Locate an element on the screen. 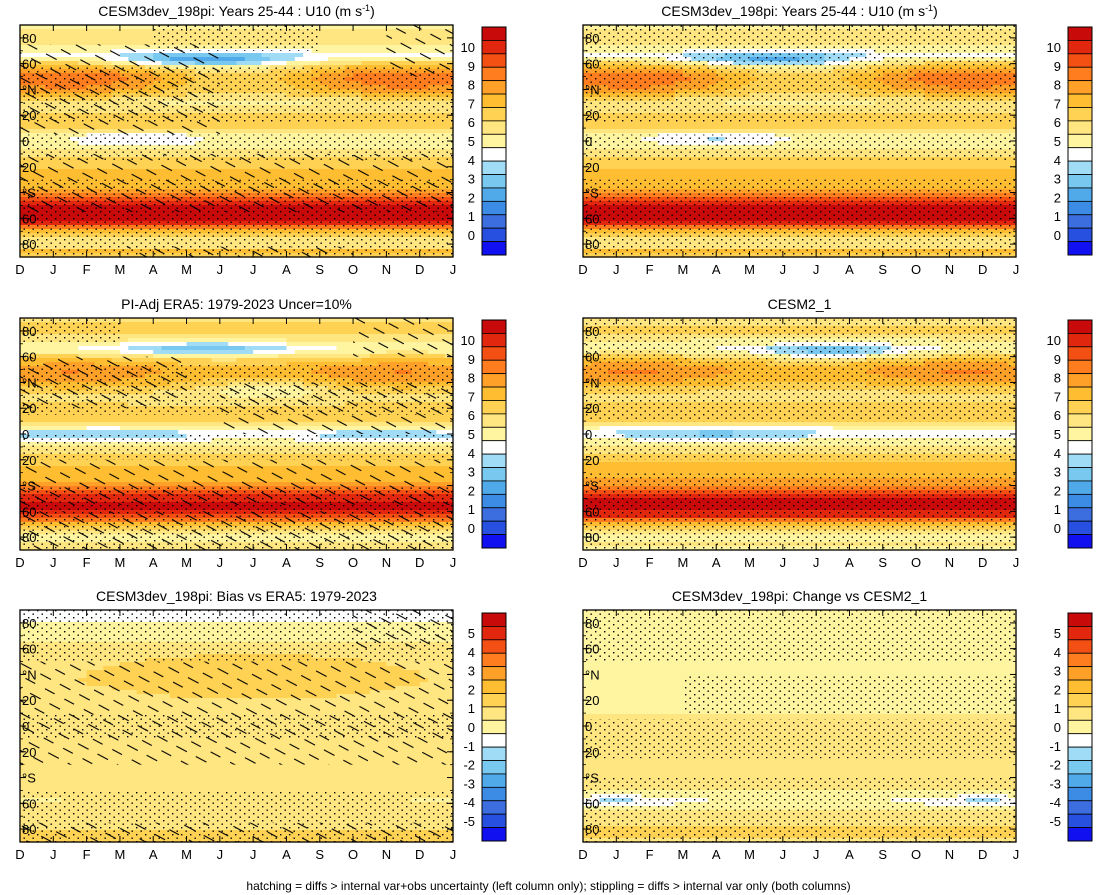  x-tick-label: S is located at coordinates (319, 269).